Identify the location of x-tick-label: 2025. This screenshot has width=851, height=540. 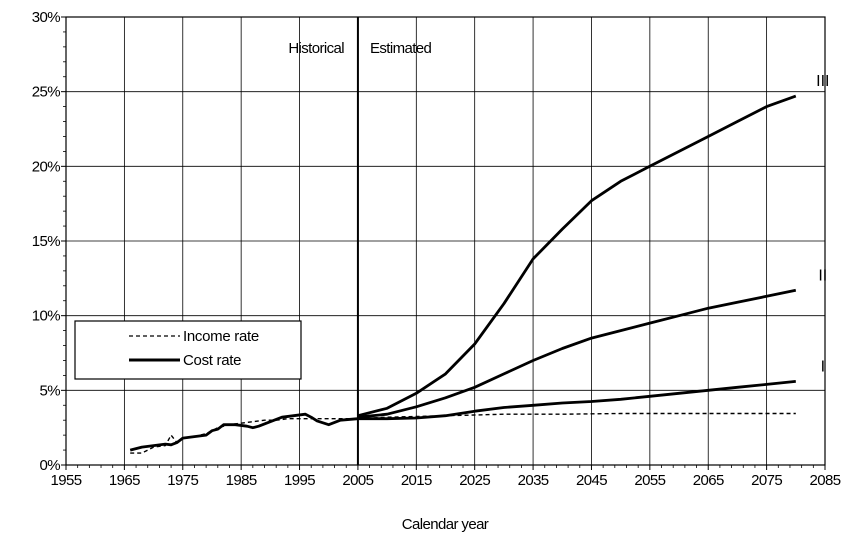
(474, 480).